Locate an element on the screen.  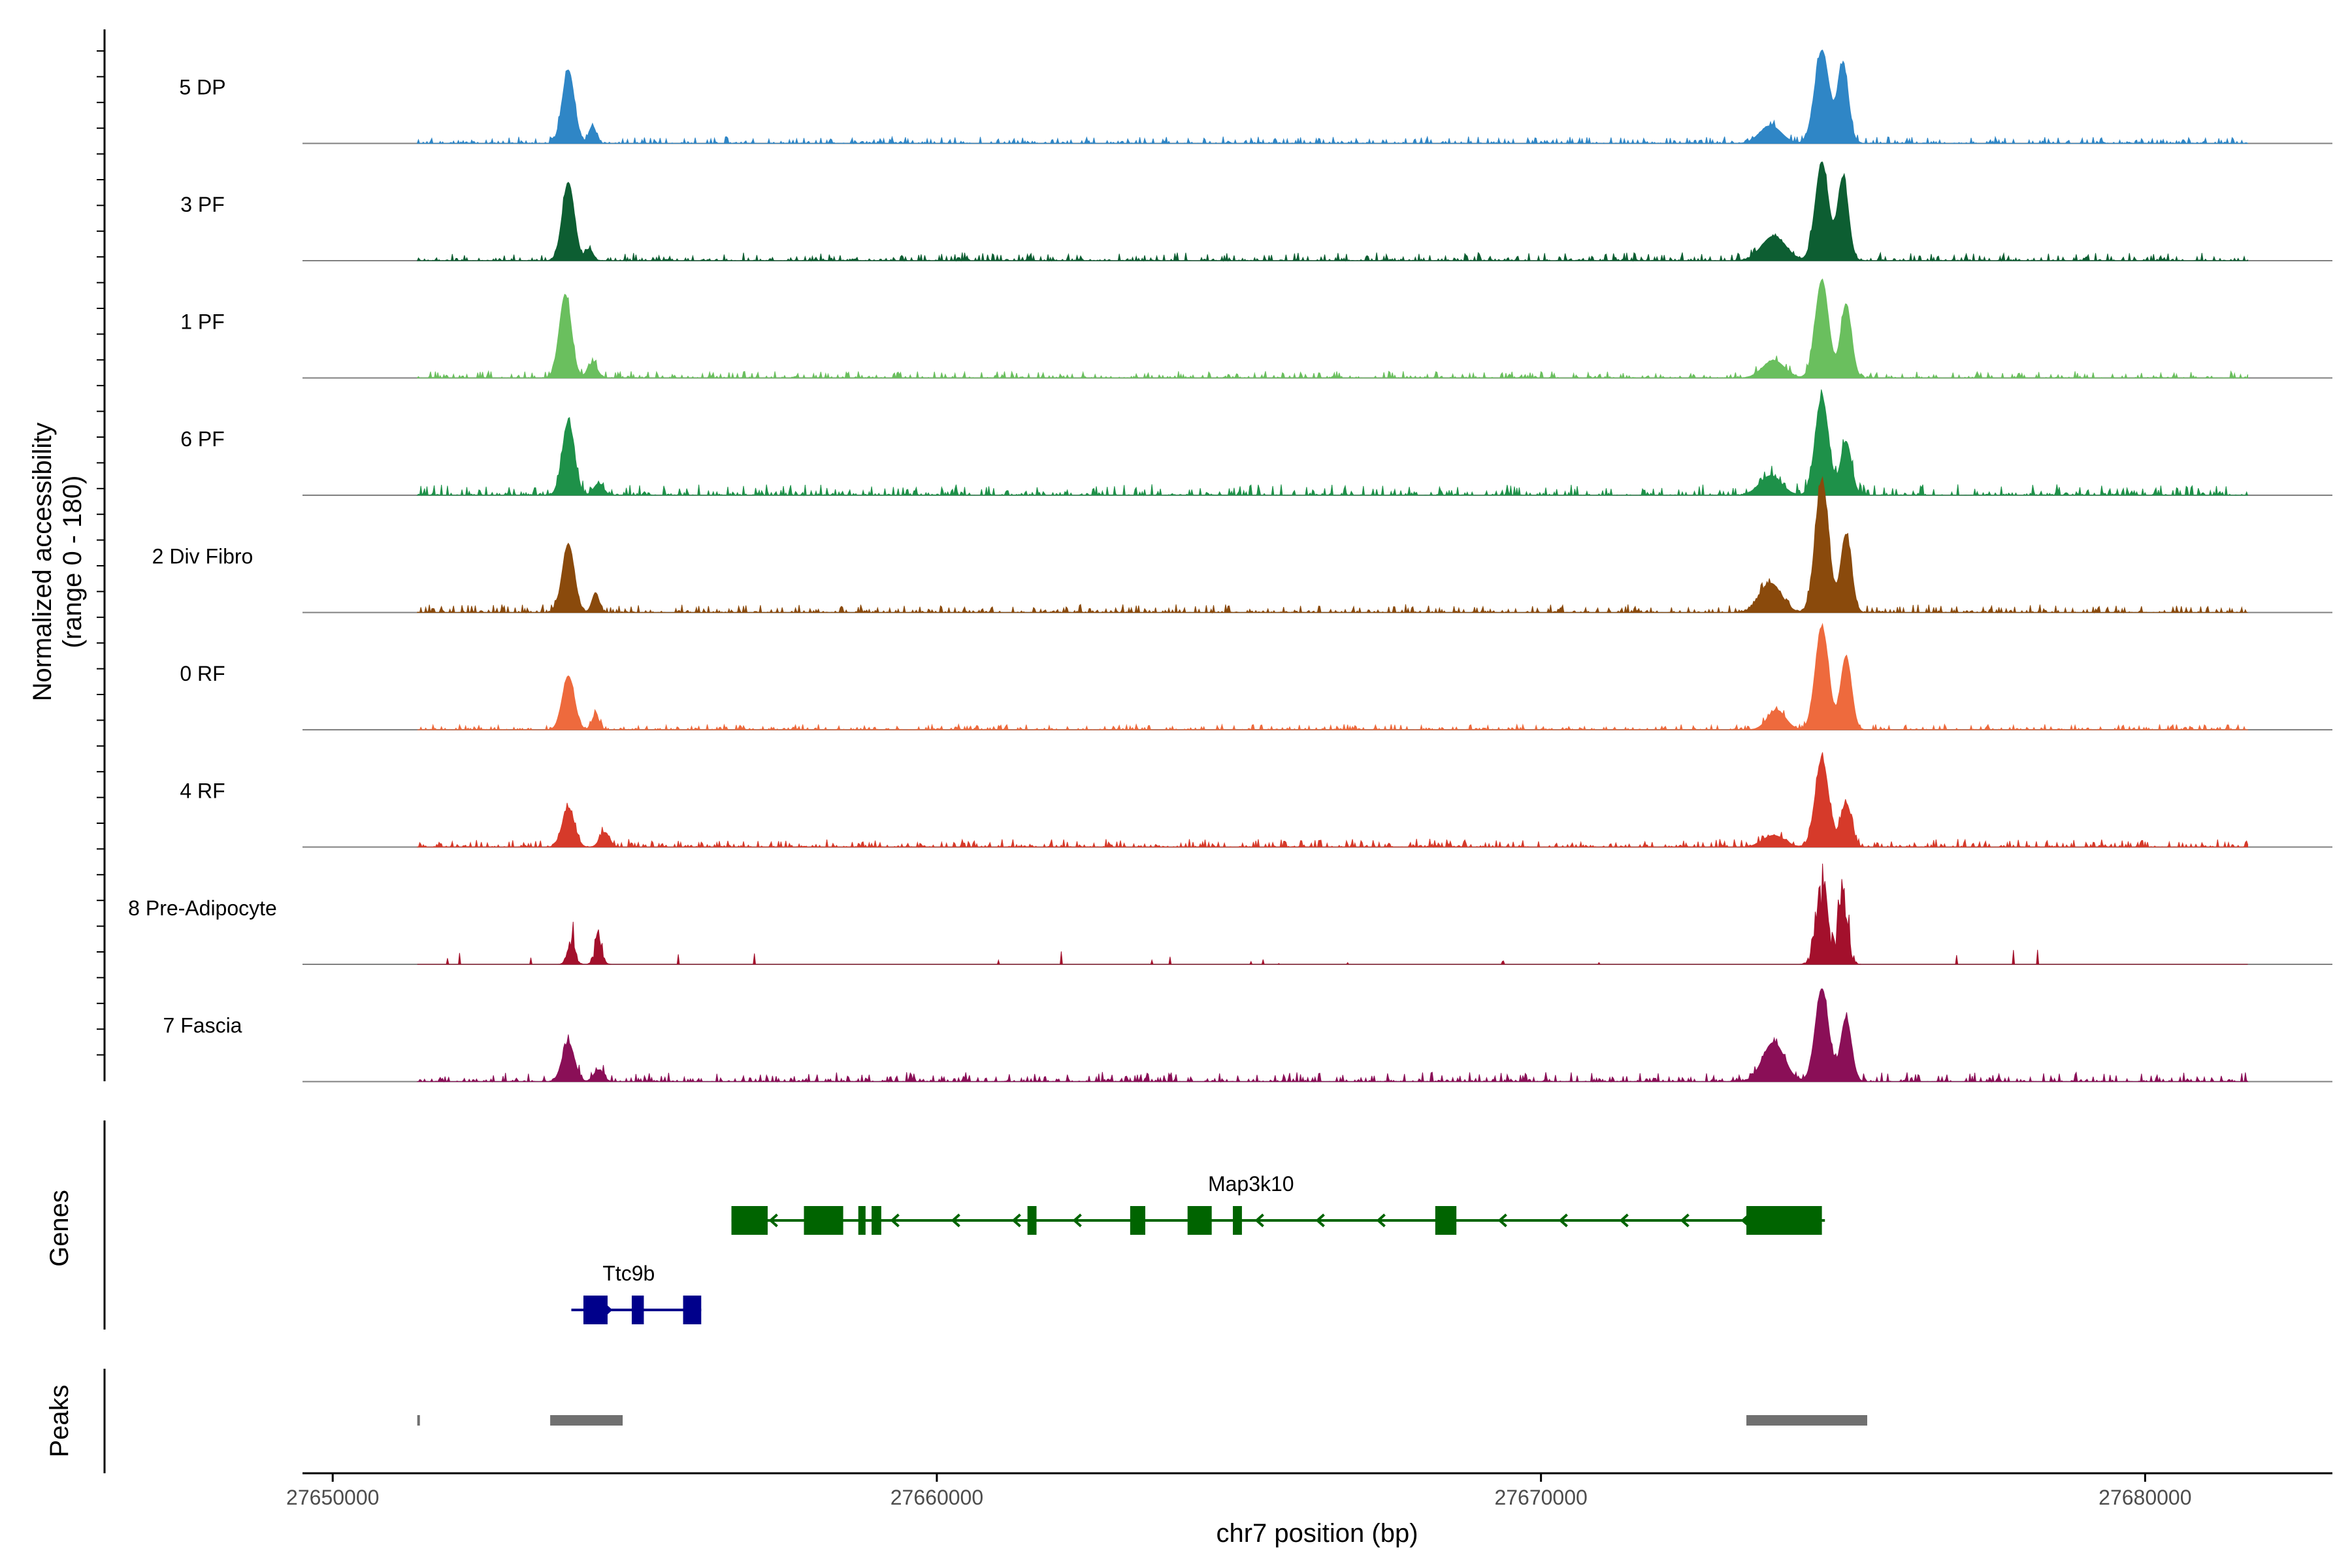
track-label: 2 Div Fibro is located at coordinates (202, 556).